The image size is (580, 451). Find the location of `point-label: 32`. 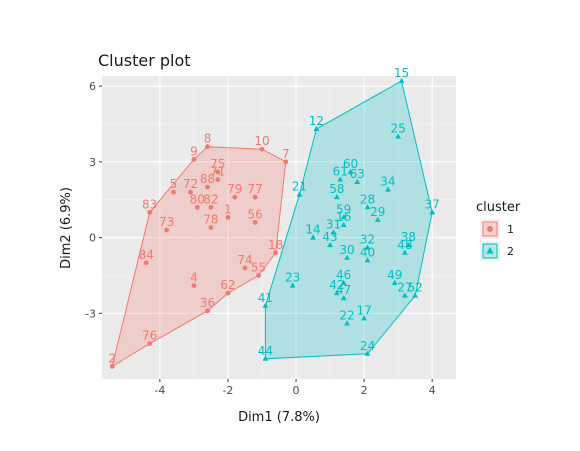

point-label: 32 is located at coordinates (367, 240).